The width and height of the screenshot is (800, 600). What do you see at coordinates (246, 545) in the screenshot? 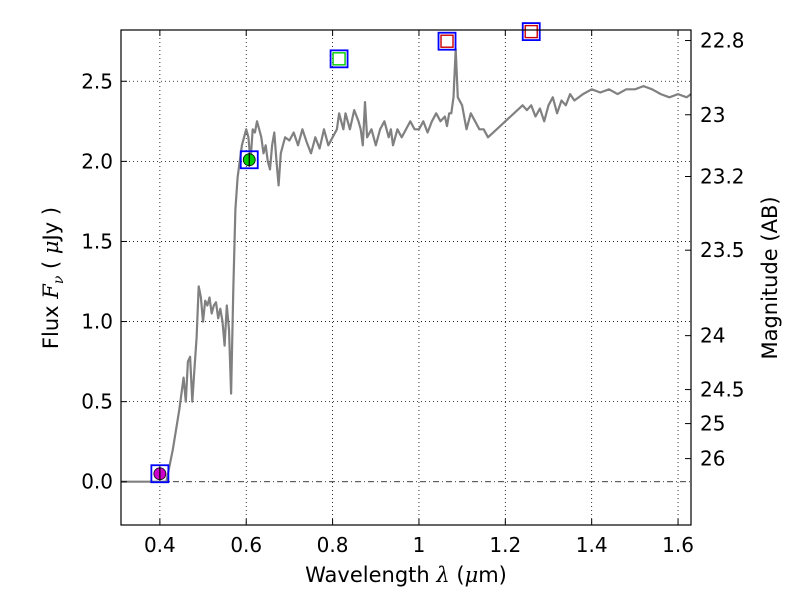
I see `x-tick-label: 0.6` at bounding box center [246, 545].